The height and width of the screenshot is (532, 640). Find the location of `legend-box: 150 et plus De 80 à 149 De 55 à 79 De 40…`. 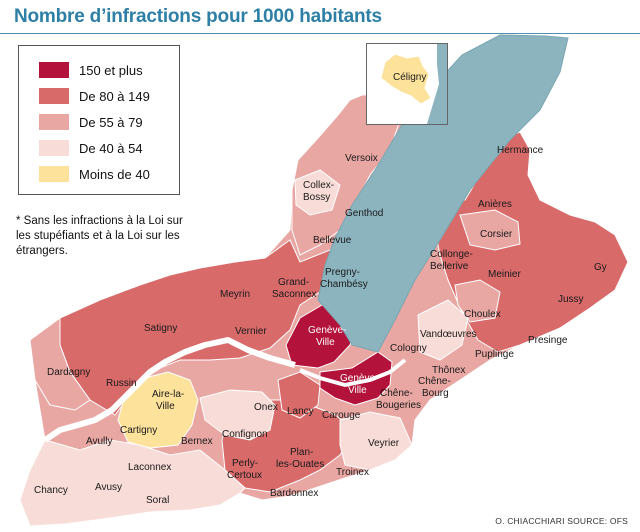

legend-box: 150 et plus De 80 à 149 De 55 à 79 De 40… is located at coordinates (99, 120).